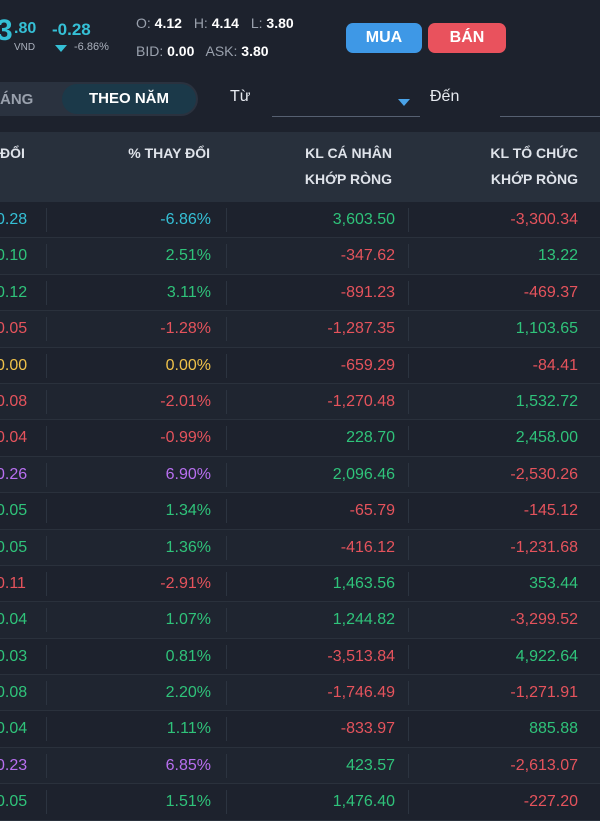 This screenshot has height=821, width=600. I want to click on org-net-cell: -469.37, so click(550, 292).